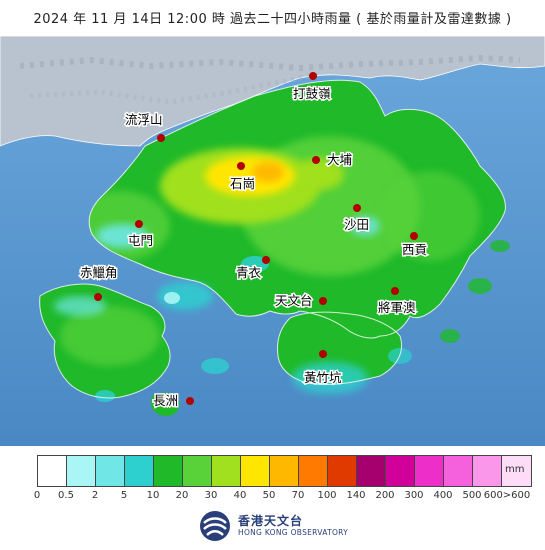  I want to click on station-marker-observatory, so click(323, 301).